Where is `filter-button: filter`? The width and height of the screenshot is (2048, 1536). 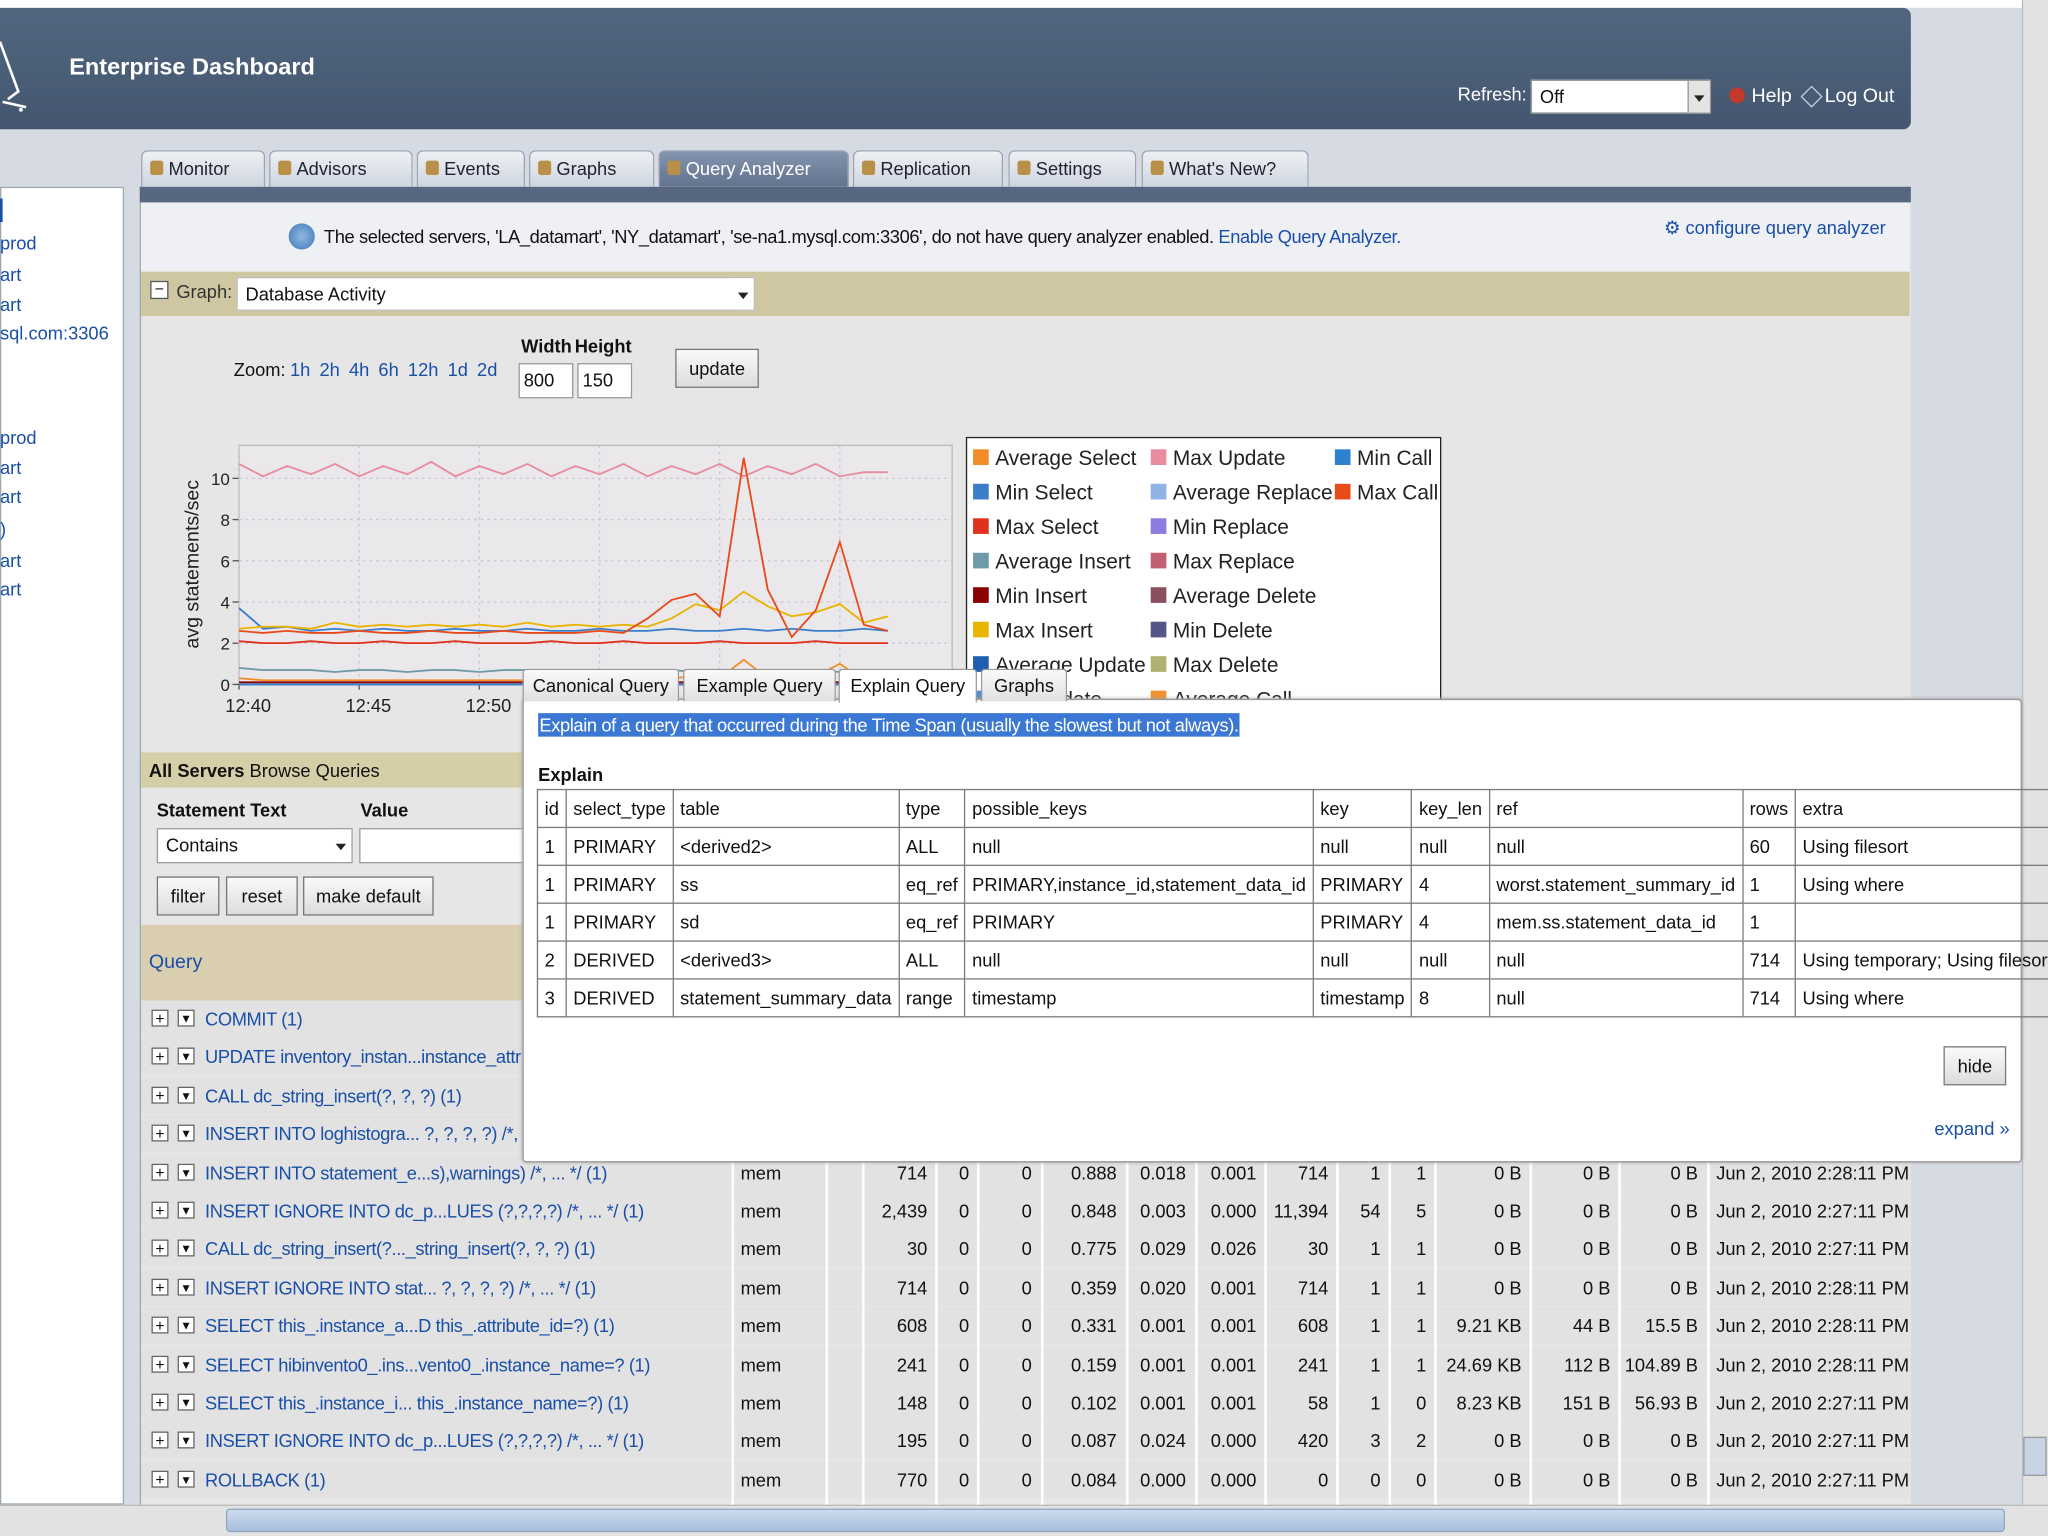
filter-button: filter is located at coordinates (188, 896).